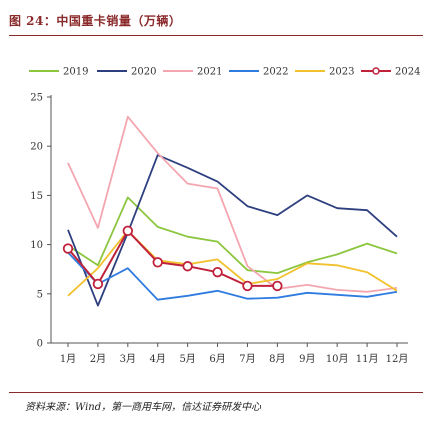 This screenshot has height=423, width=428. I want to click on legend-label-2024: 2024, so click(407, 72).